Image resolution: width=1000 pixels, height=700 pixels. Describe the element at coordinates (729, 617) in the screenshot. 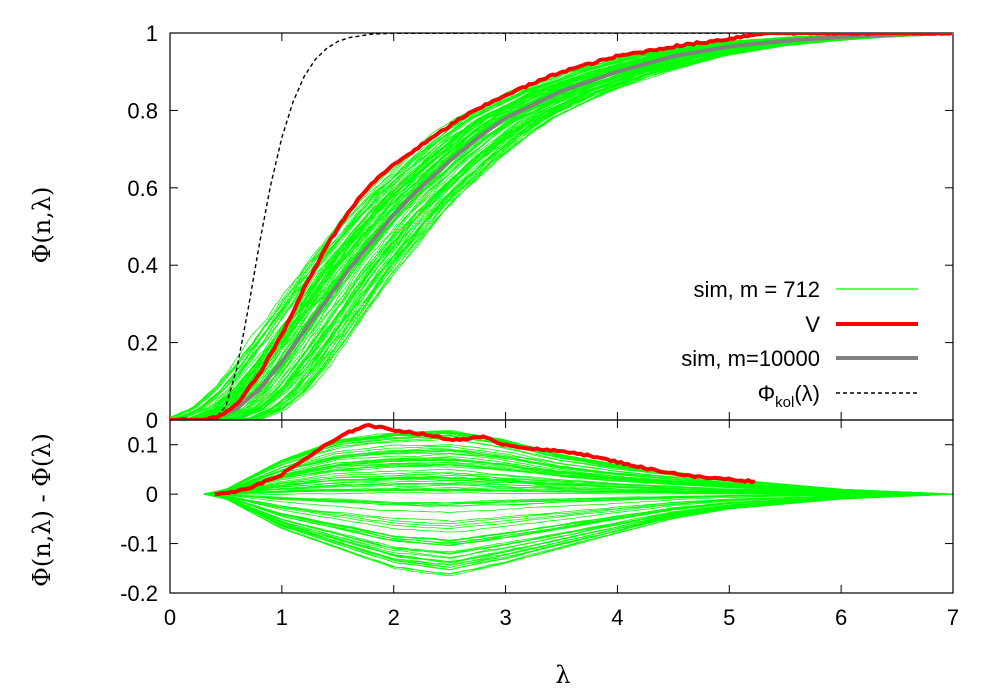

I see `x-tick-label: 5` at that location.